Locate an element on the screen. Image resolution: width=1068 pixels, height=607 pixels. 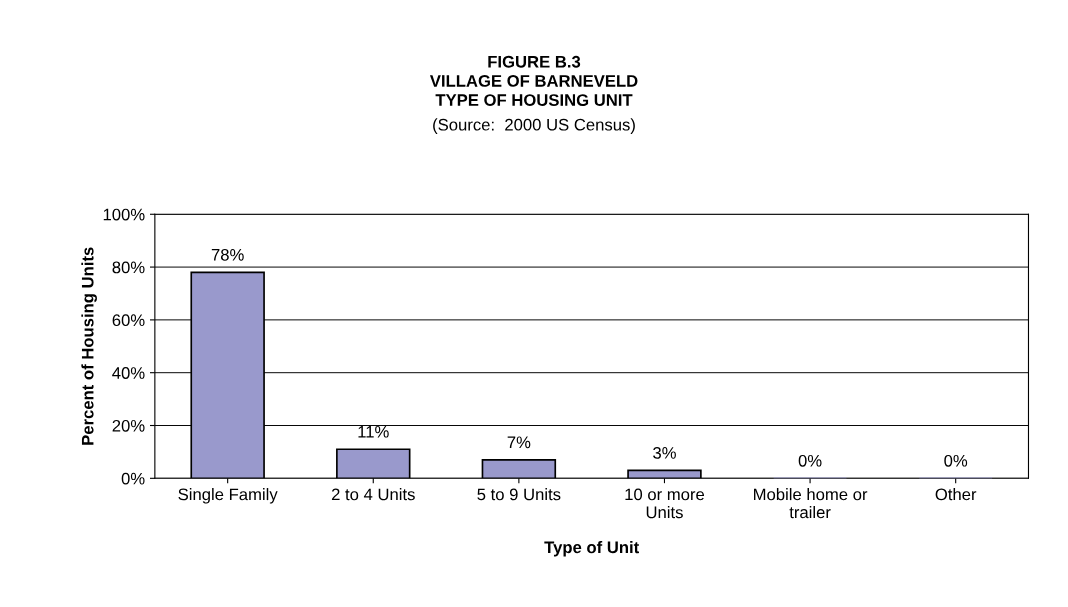
y-tick-label: 20% is located at coordinates (128, 425).